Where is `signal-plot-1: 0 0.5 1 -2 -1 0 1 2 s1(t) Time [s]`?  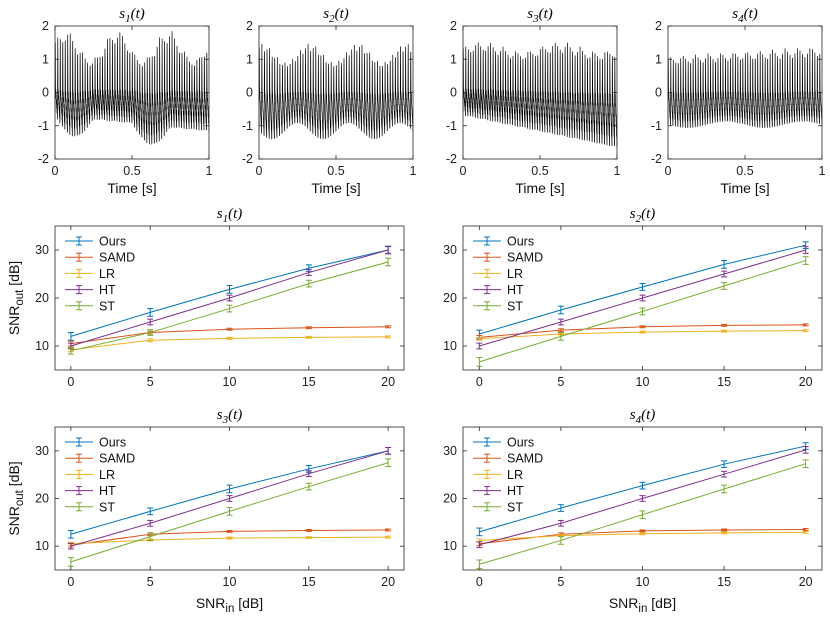
signal-plot-1: 0 0.5 1 -2 -1 0 1 2 s1(t) Time [s] is located at coordinates (125, 101).